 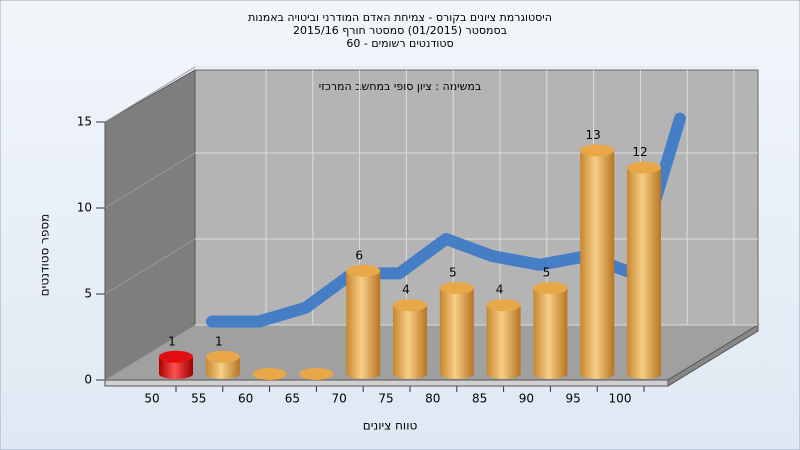 What do you see at coordinates (479, 399) in the screenshot?
I see `x-tick-label: 85` at bounding box center [479, 399].